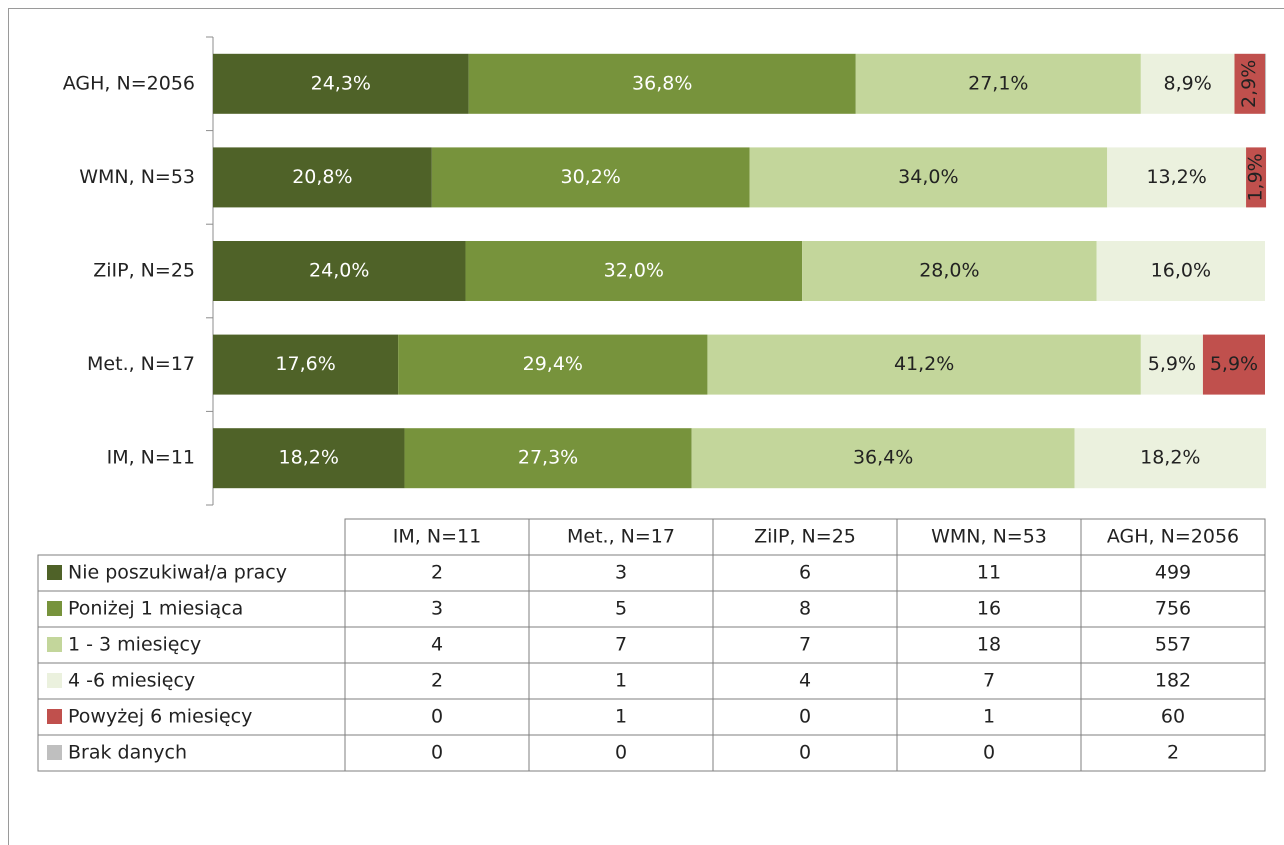 This screenshot has width=1284, height=845. I want to click on value-label: 24,3%, so click(341, 83).